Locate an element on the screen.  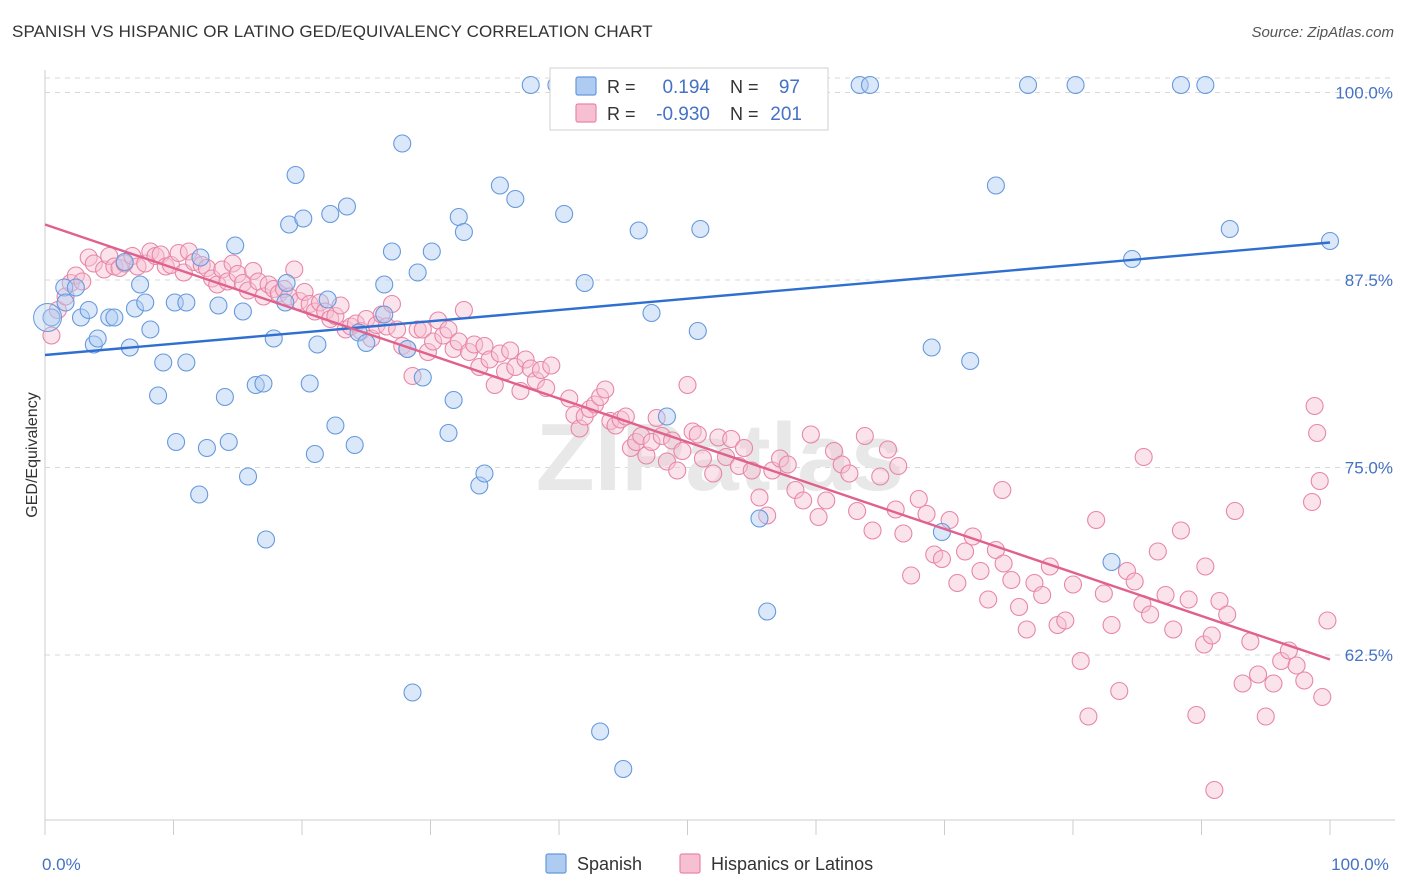
bottom-legend-label-spanish: Spanish is located at coordinates (609, 864).